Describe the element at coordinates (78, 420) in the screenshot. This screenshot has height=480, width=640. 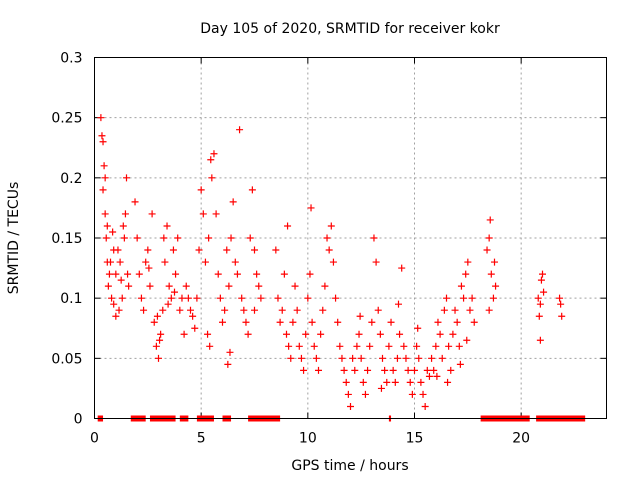
I see `y-tick-label: 0` at that location.